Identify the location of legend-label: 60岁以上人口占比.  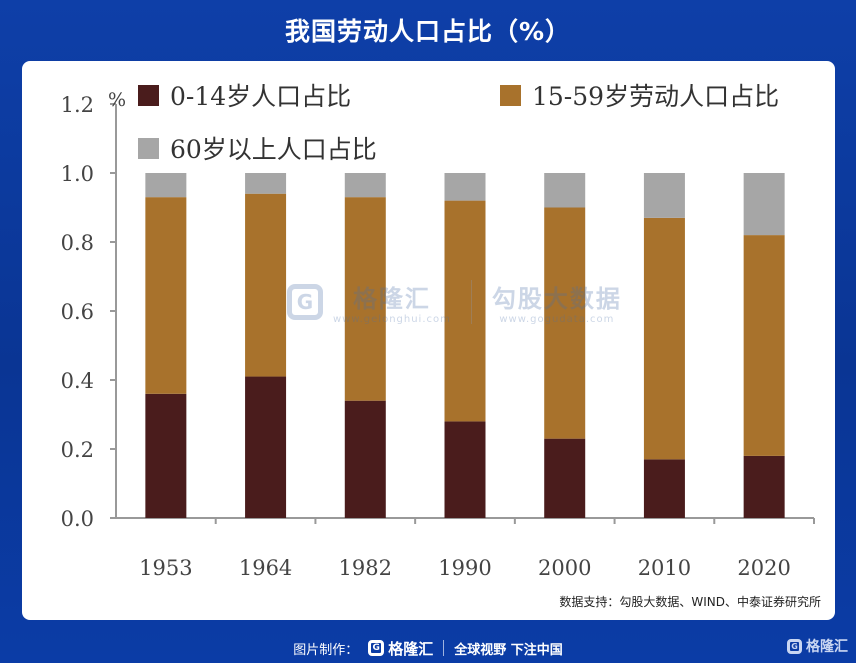
(273, 149).